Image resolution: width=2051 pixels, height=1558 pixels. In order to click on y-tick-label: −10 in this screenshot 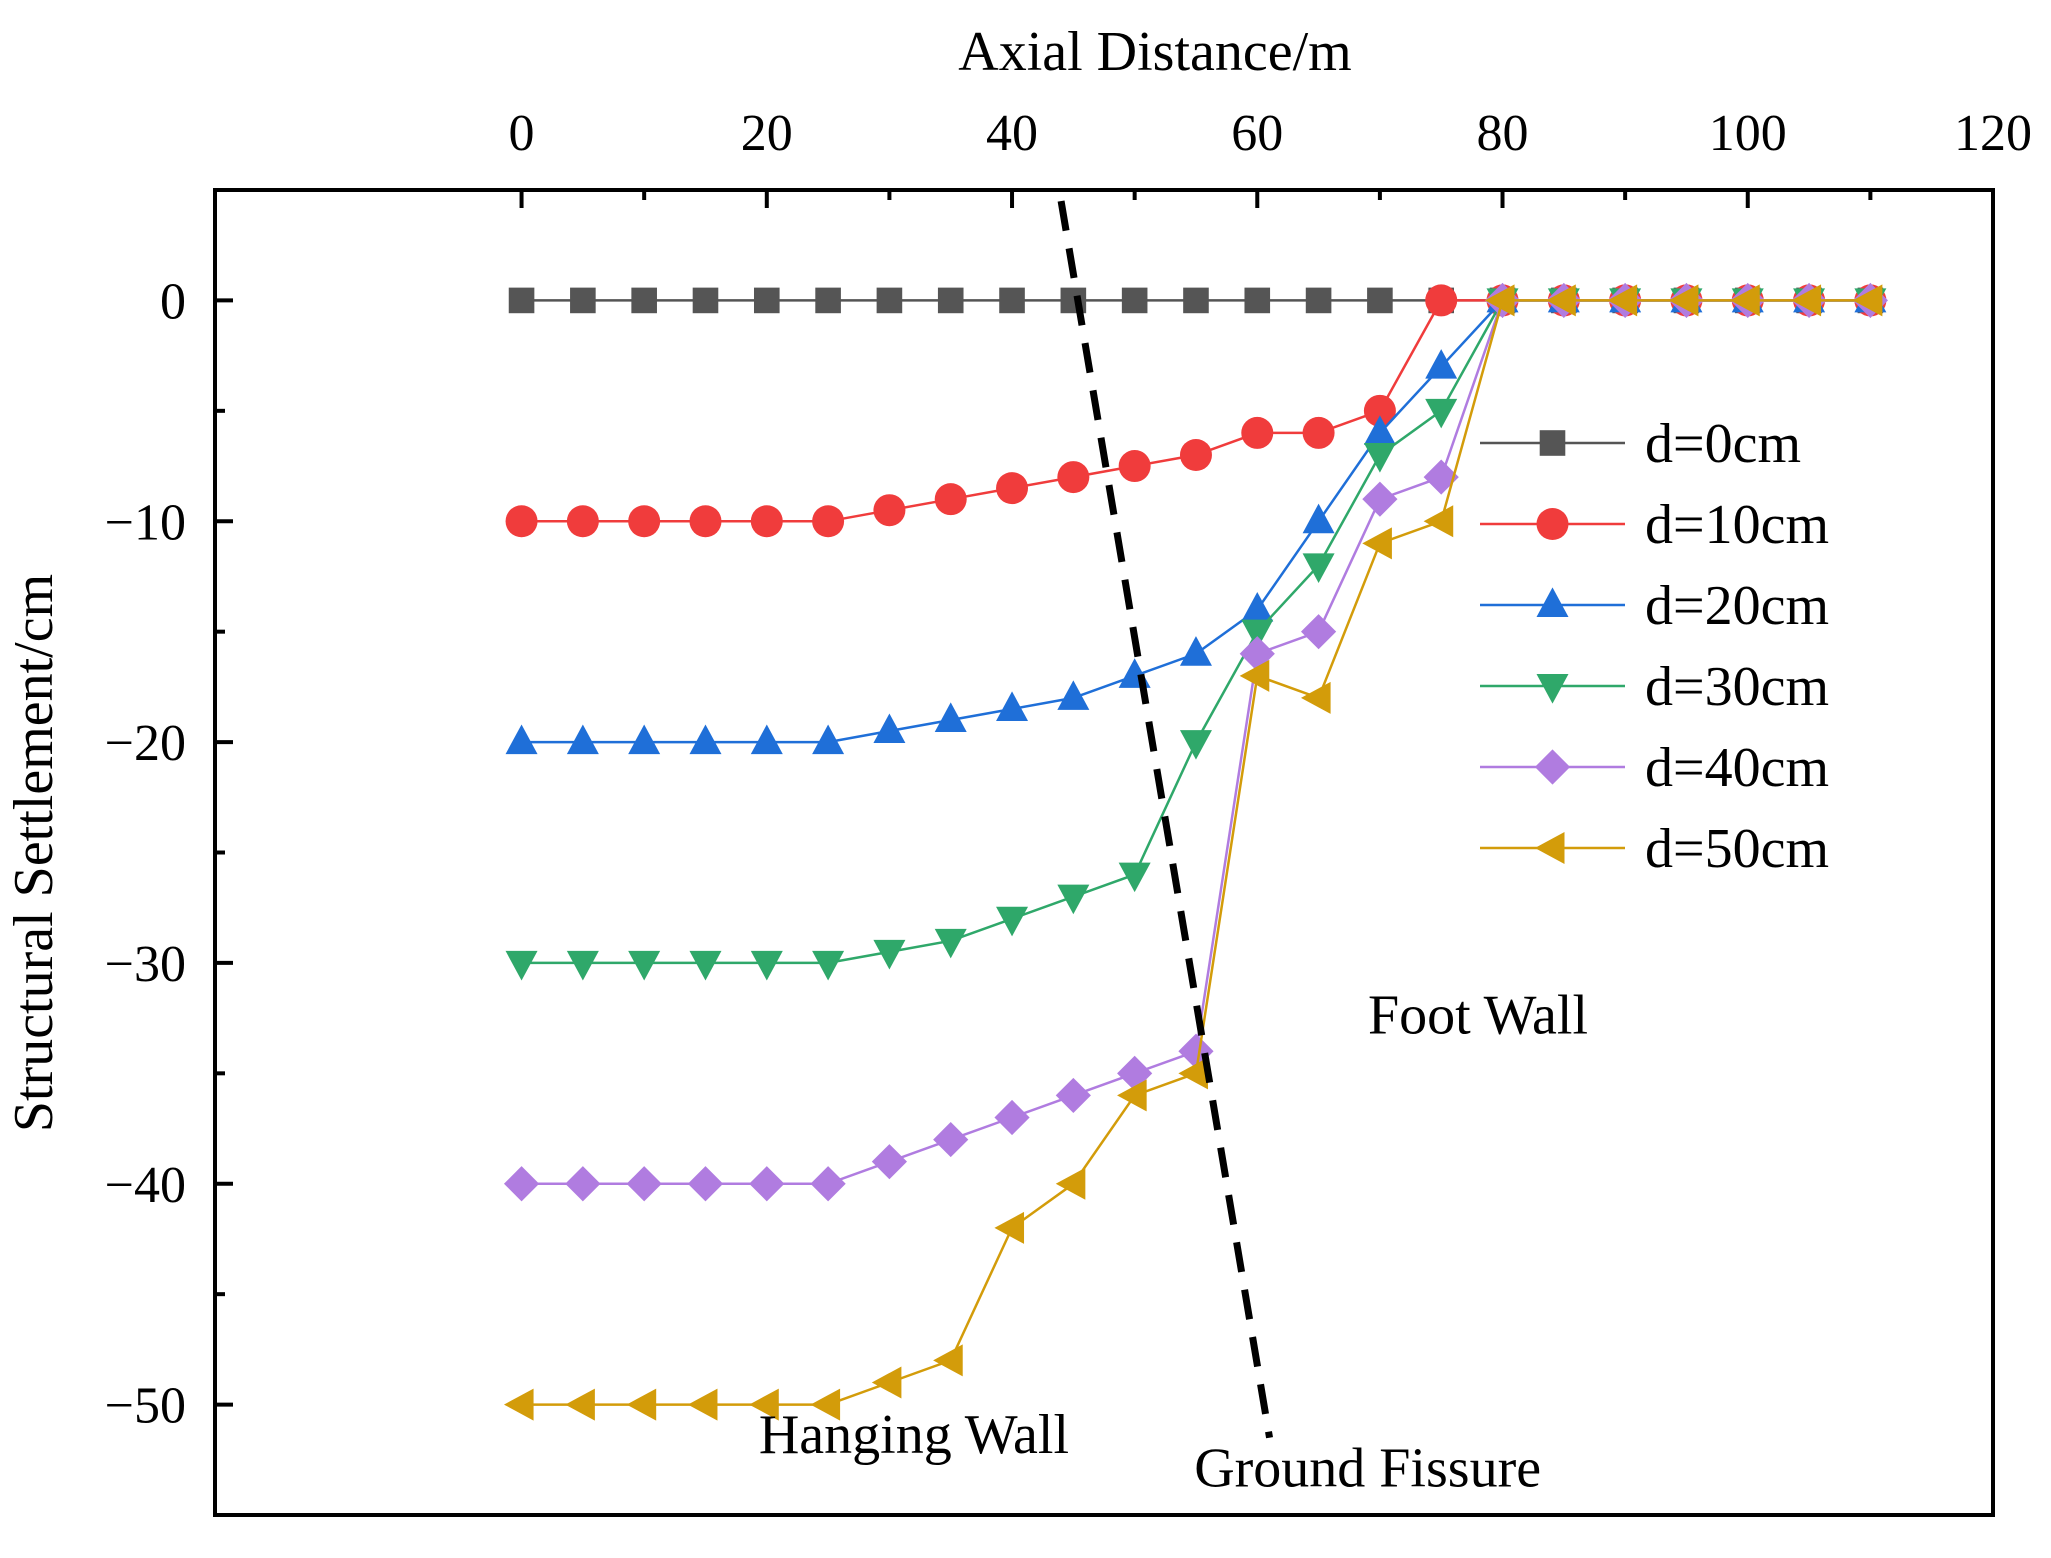, I will do `click(145, 522)`.